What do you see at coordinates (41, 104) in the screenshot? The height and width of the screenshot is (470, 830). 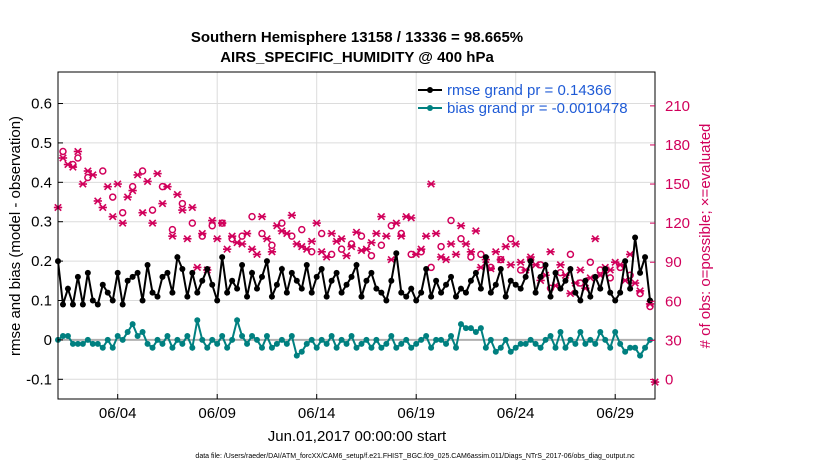 I see `y-tick-label: 0.6` at bounding box center [41, 104].